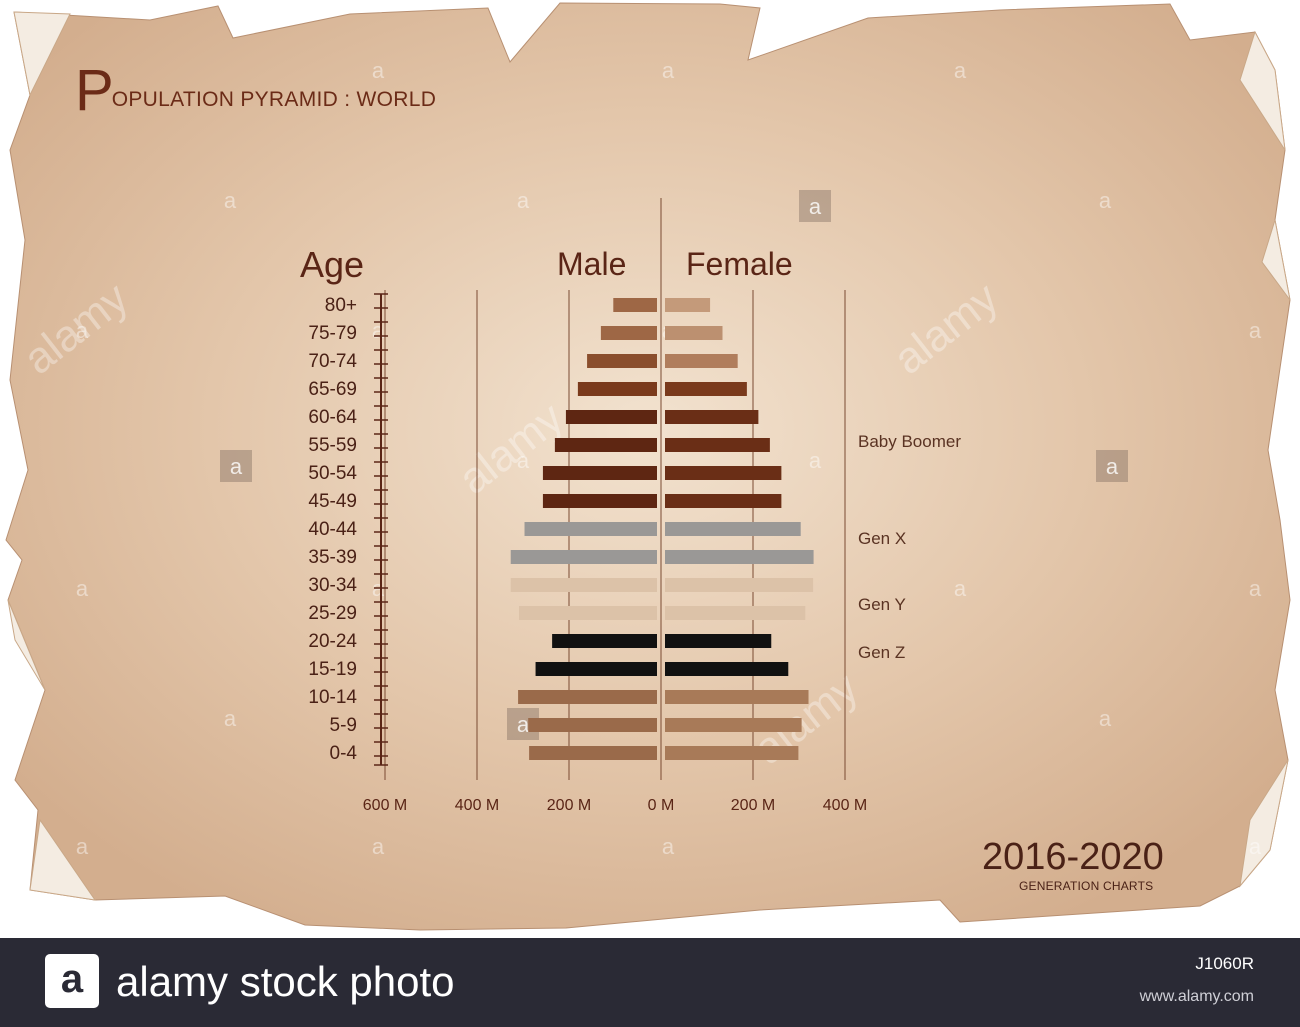  I want to click on age-label: 35-39, so click(332, 557).